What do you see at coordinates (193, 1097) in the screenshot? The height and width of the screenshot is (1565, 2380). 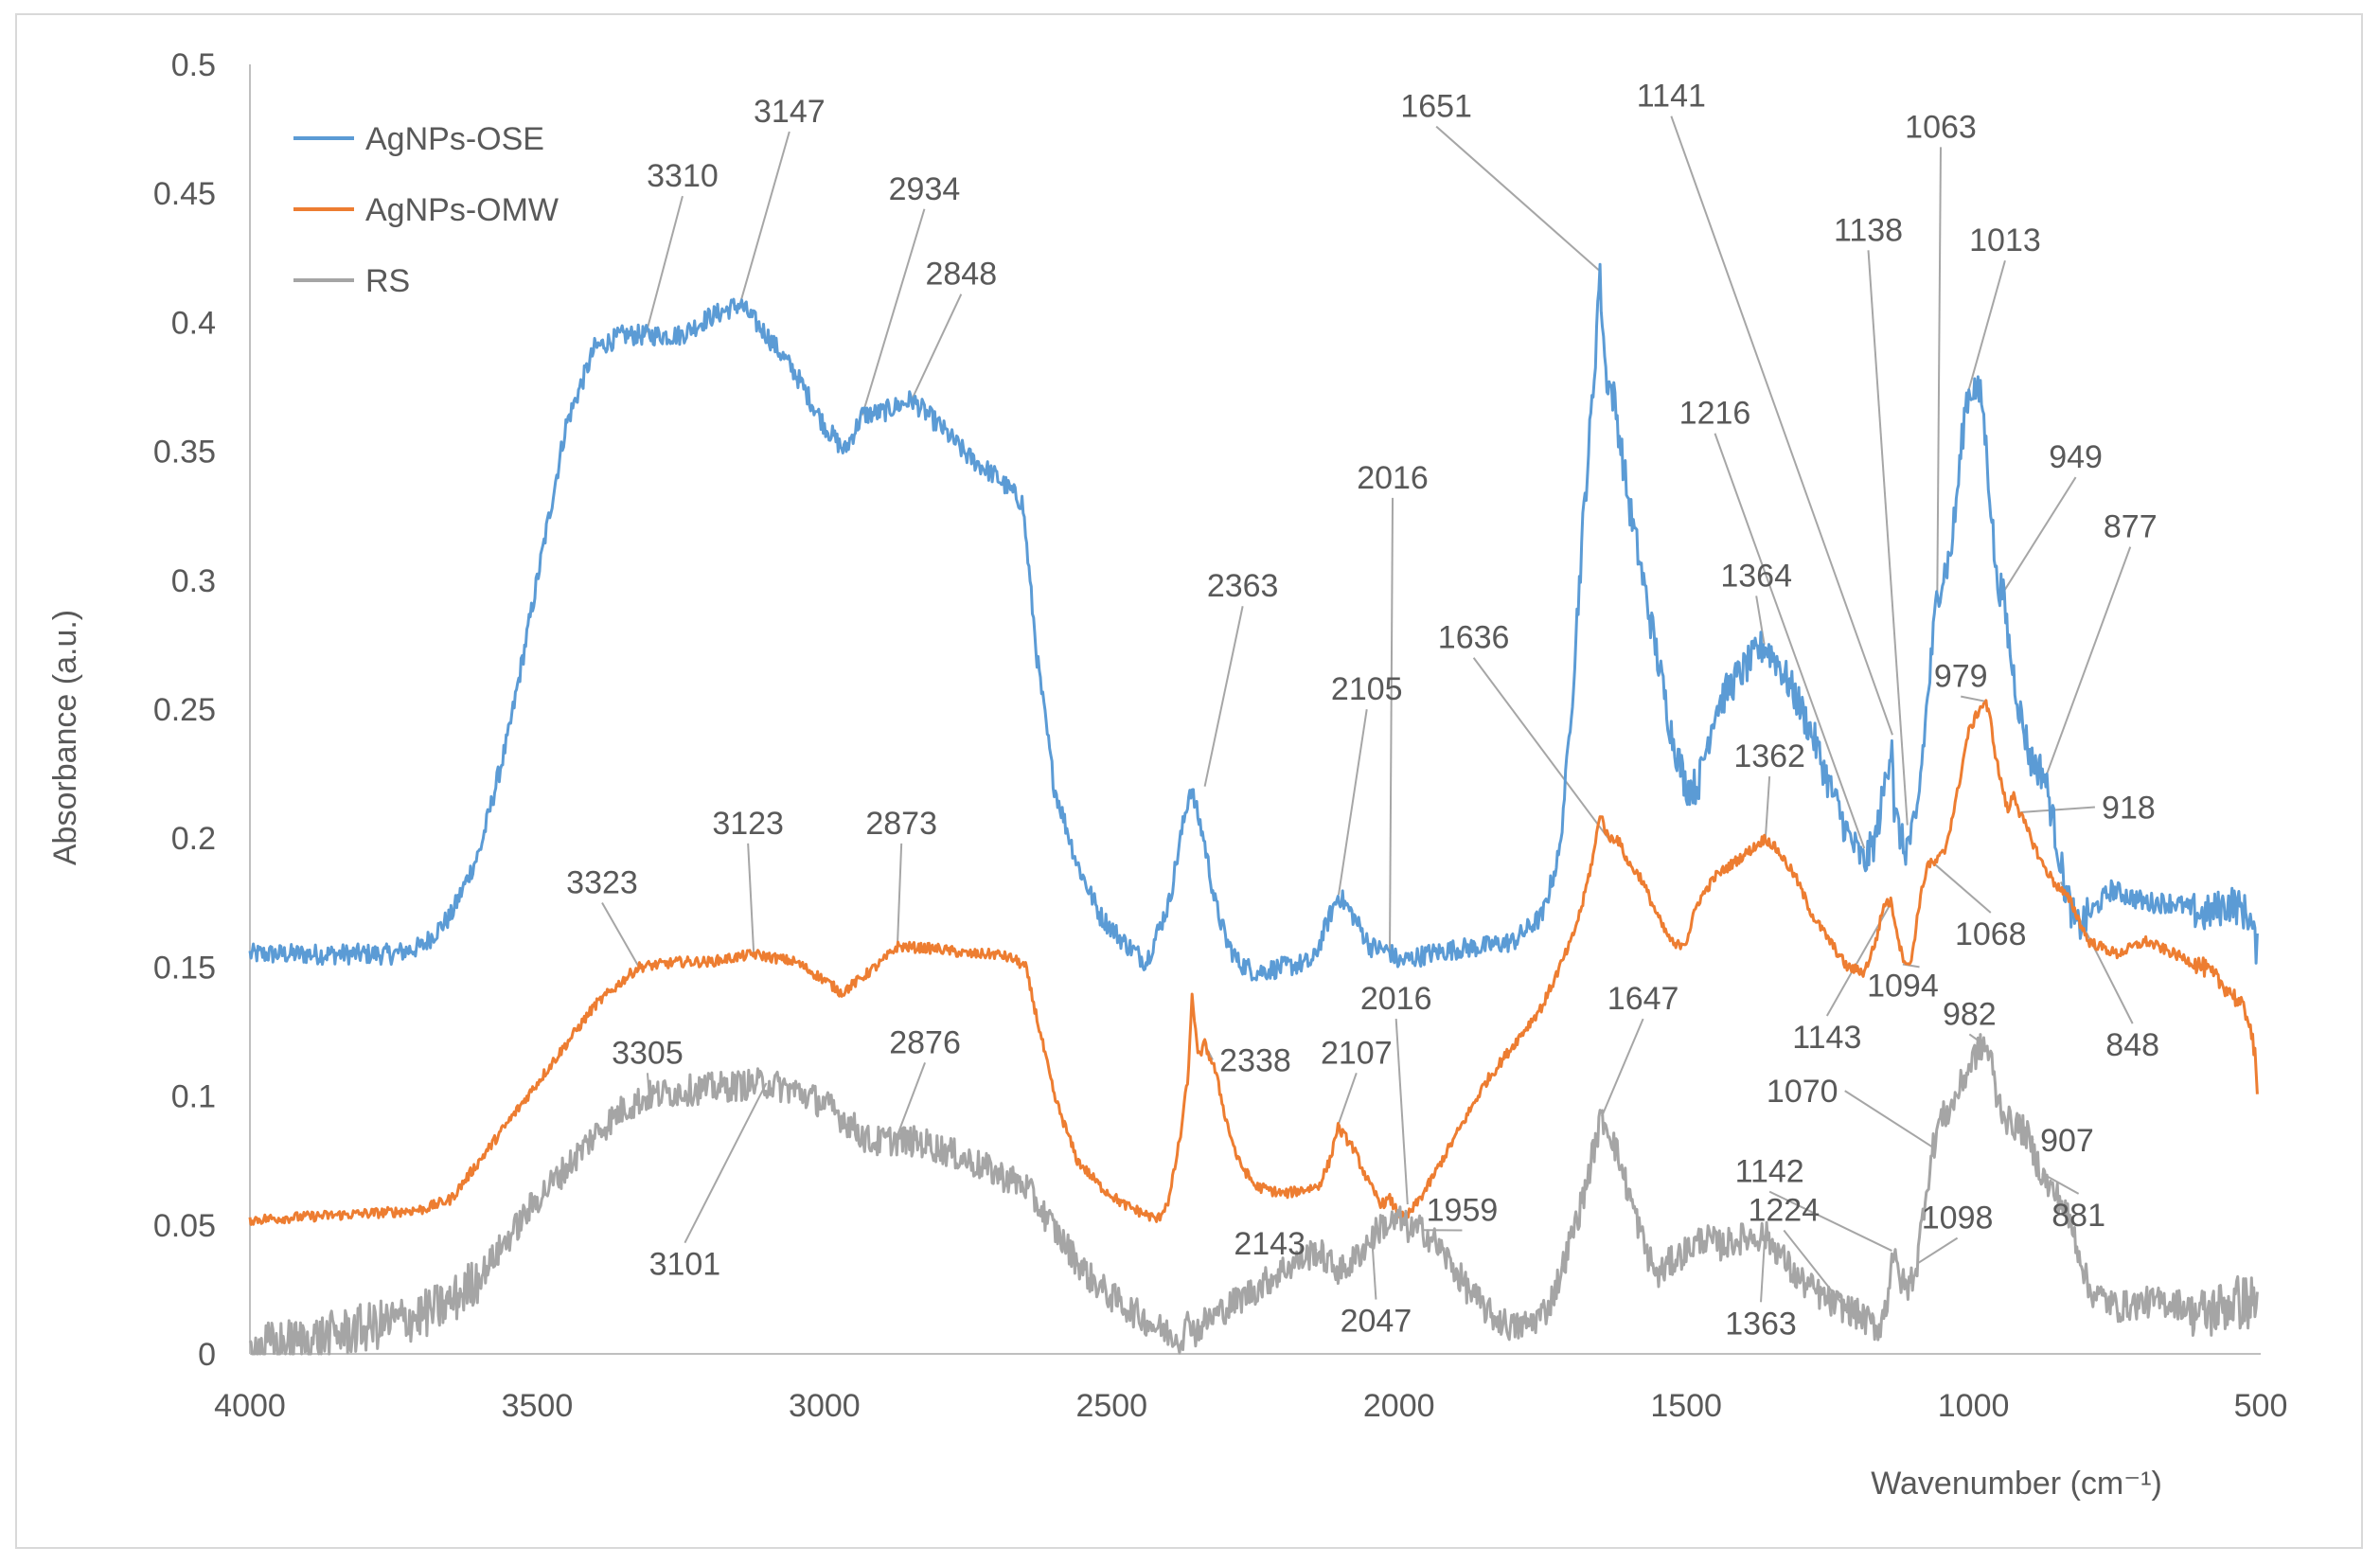 I see `y-tick-label: 0.1` at bounding box center [193, 1097].